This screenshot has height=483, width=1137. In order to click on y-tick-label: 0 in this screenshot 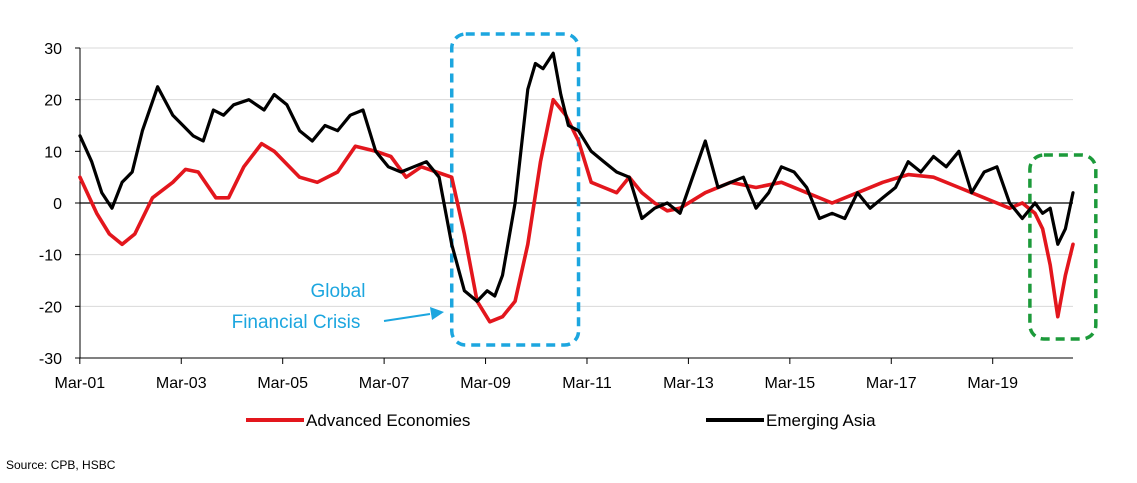, I will do `click(57, 204)`.